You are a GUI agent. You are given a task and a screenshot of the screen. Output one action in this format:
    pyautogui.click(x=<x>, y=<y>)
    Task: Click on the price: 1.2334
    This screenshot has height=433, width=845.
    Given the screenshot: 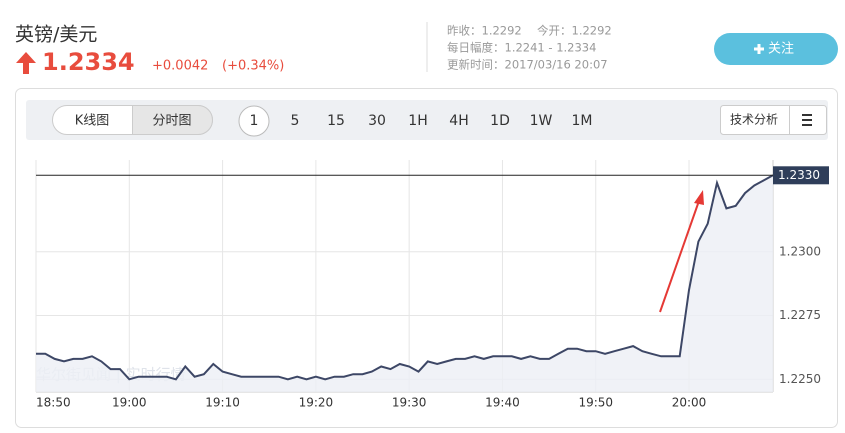 What is the action you would take?
    pyautogui.click(x=88, y=62)
    